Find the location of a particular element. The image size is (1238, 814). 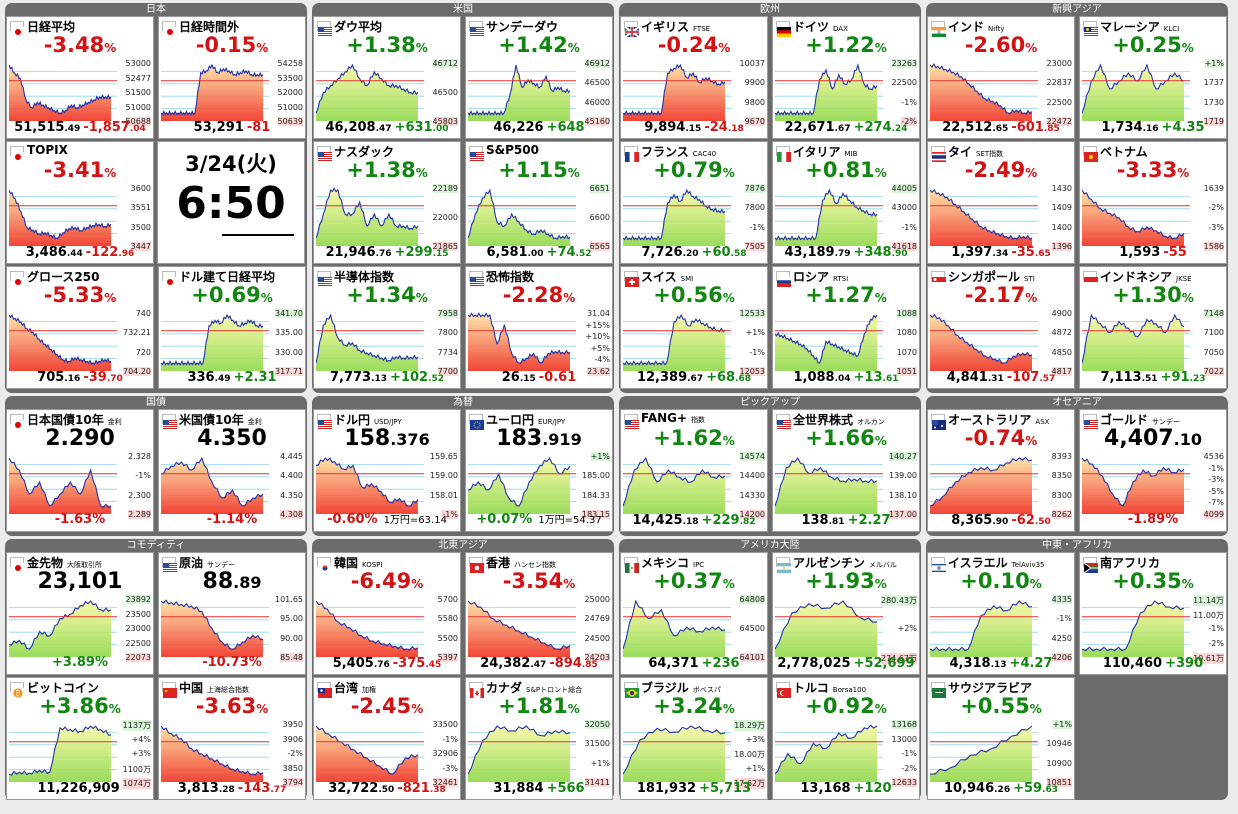

axis-label: 2.300 is located at coordinates (139, 495).